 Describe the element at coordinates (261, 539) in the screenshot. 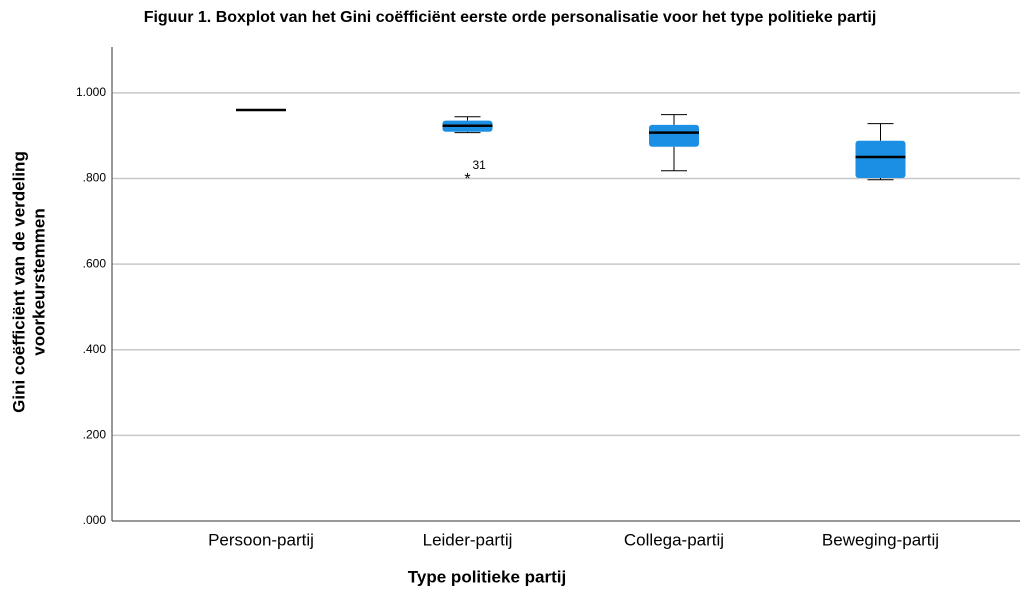

I see `x-tick-label: Persoon-partij` at that location.